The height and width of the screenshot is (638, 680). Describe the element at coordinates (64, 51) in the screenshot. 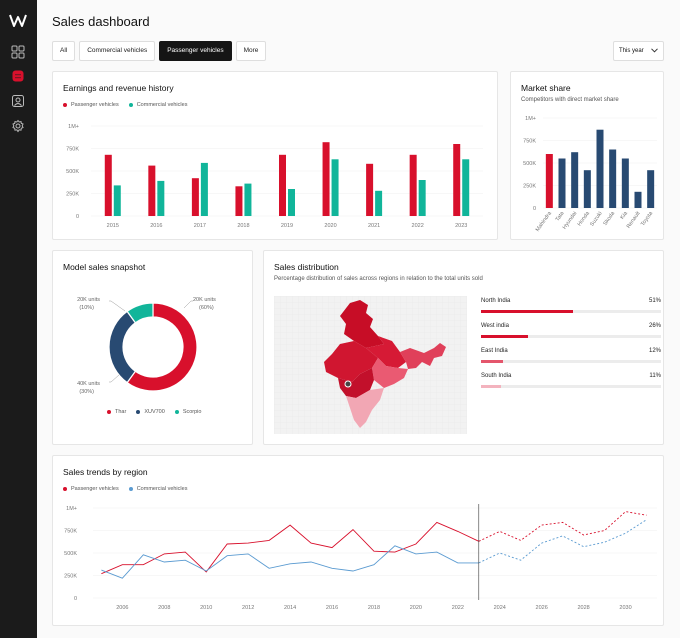

I see `tab-all: All` at that location.